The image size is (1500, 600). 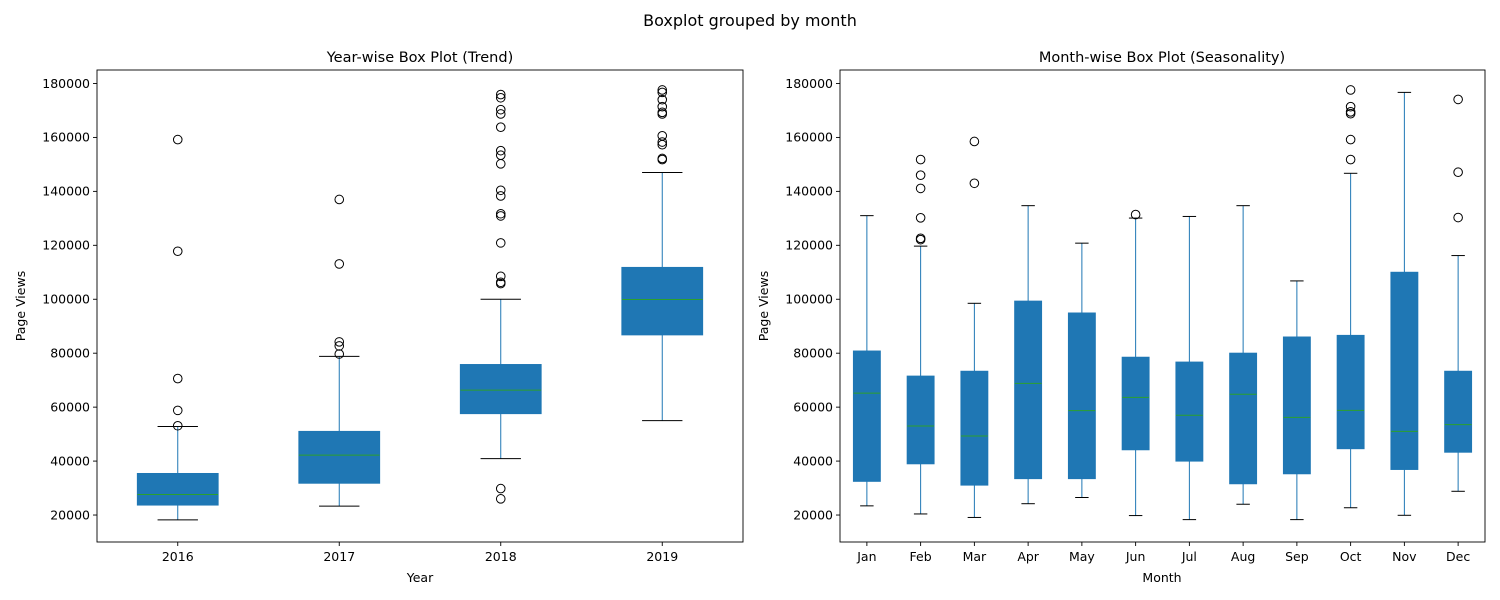 What do you see at coordinates (70, 460) in the screenshot?
I see `year-ytick-label: 40000` at bounding box center [70, 460].